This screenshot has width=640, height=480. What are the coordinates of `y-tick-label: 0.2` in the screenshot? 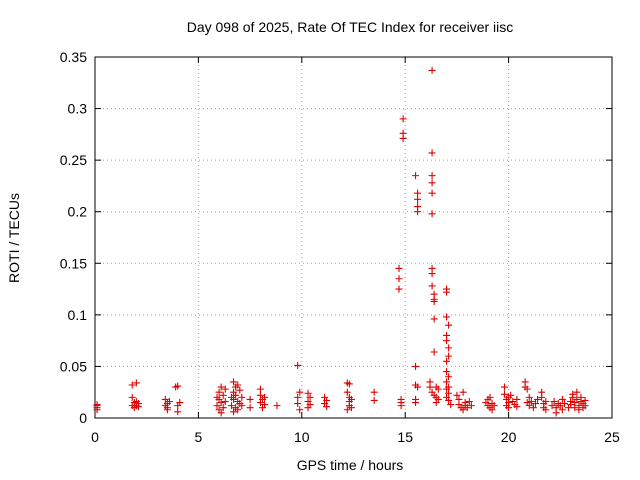 It's located at (78, 212).